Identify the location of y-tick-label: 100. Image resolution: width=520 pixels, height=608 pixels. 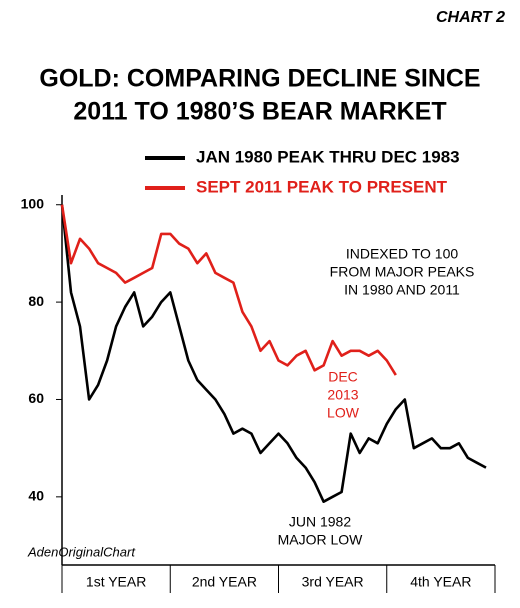
(33, 203).